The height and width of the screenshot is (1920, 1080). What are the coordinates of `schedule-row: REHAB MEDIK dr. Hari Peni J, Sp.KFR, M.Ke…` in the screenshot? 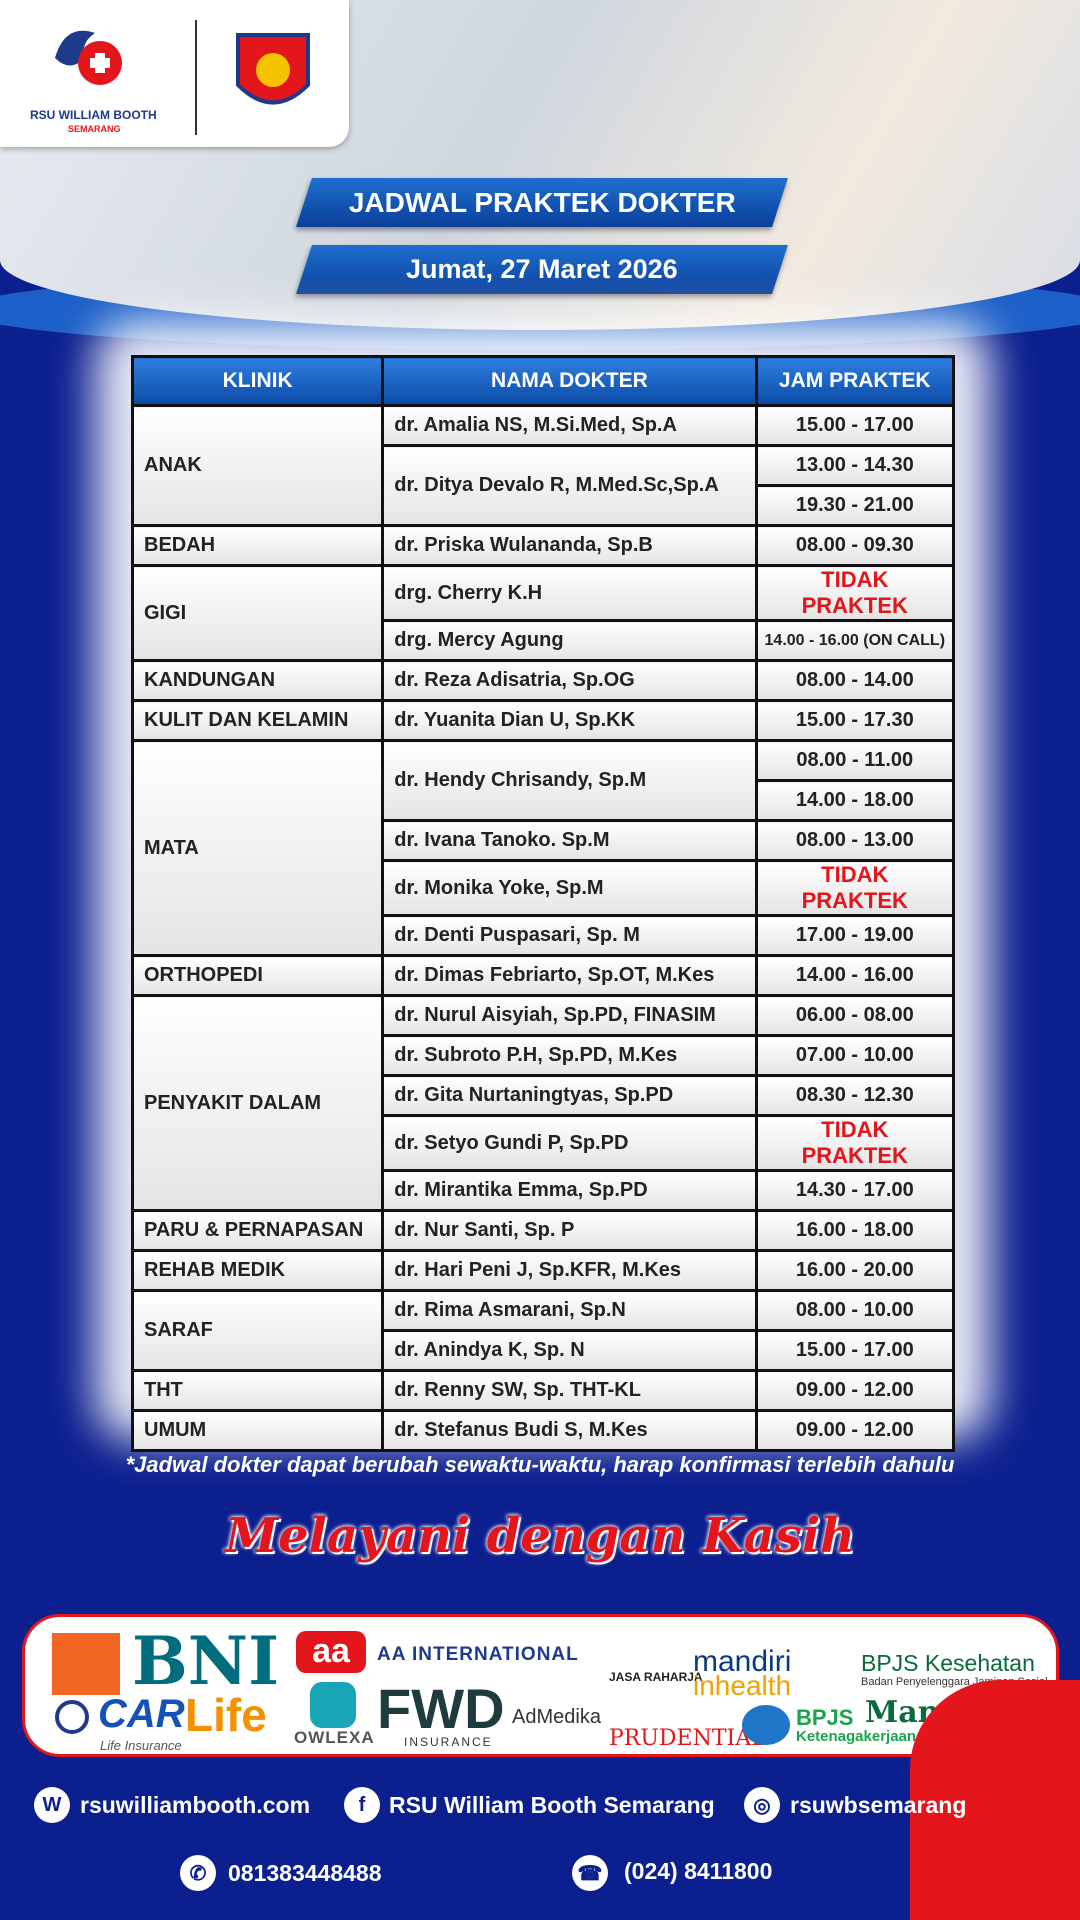 It's located at (543, 1270).